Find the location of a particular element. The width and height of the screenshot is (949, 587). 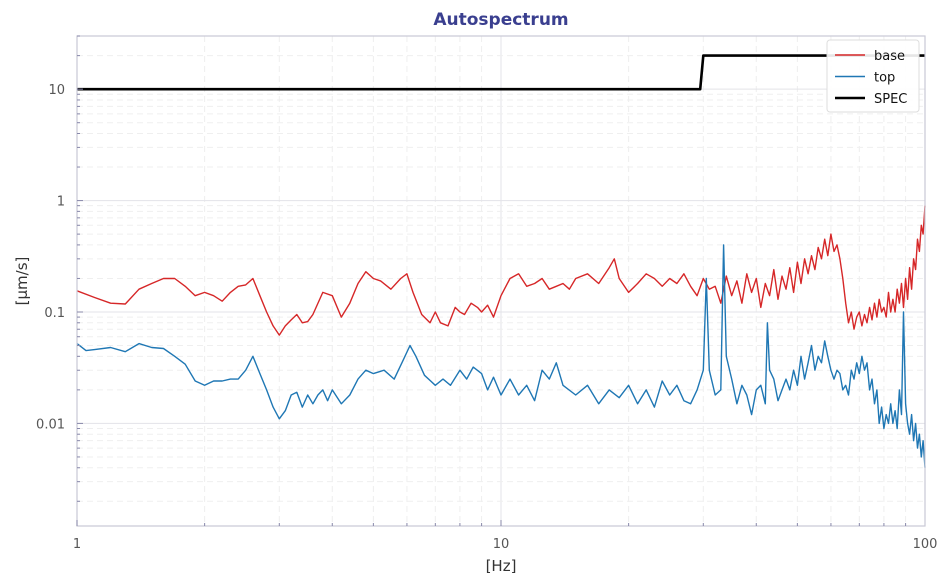

legend-label-spec: SPEC is located at coordinates (890, 99).